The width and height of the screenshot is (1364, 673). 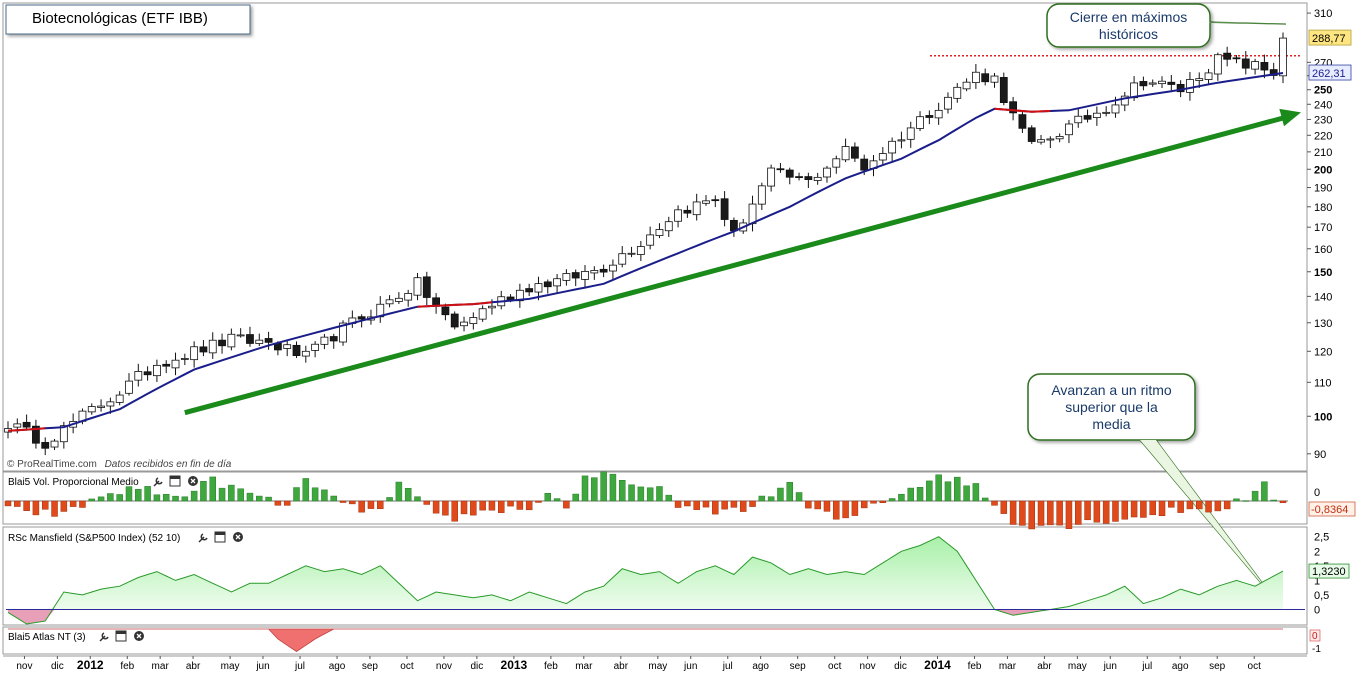 What do you see at coordinates (168, 464) in the screenshot?
I see `credit-note: Datos recibidos en fin de día` at bounding box center [168, 464].